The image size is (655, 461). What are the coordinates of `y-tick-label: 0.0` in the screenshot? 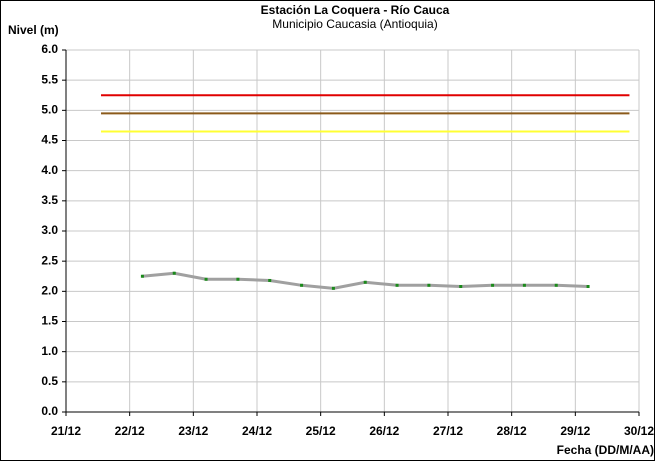 It's located at (49, 411).